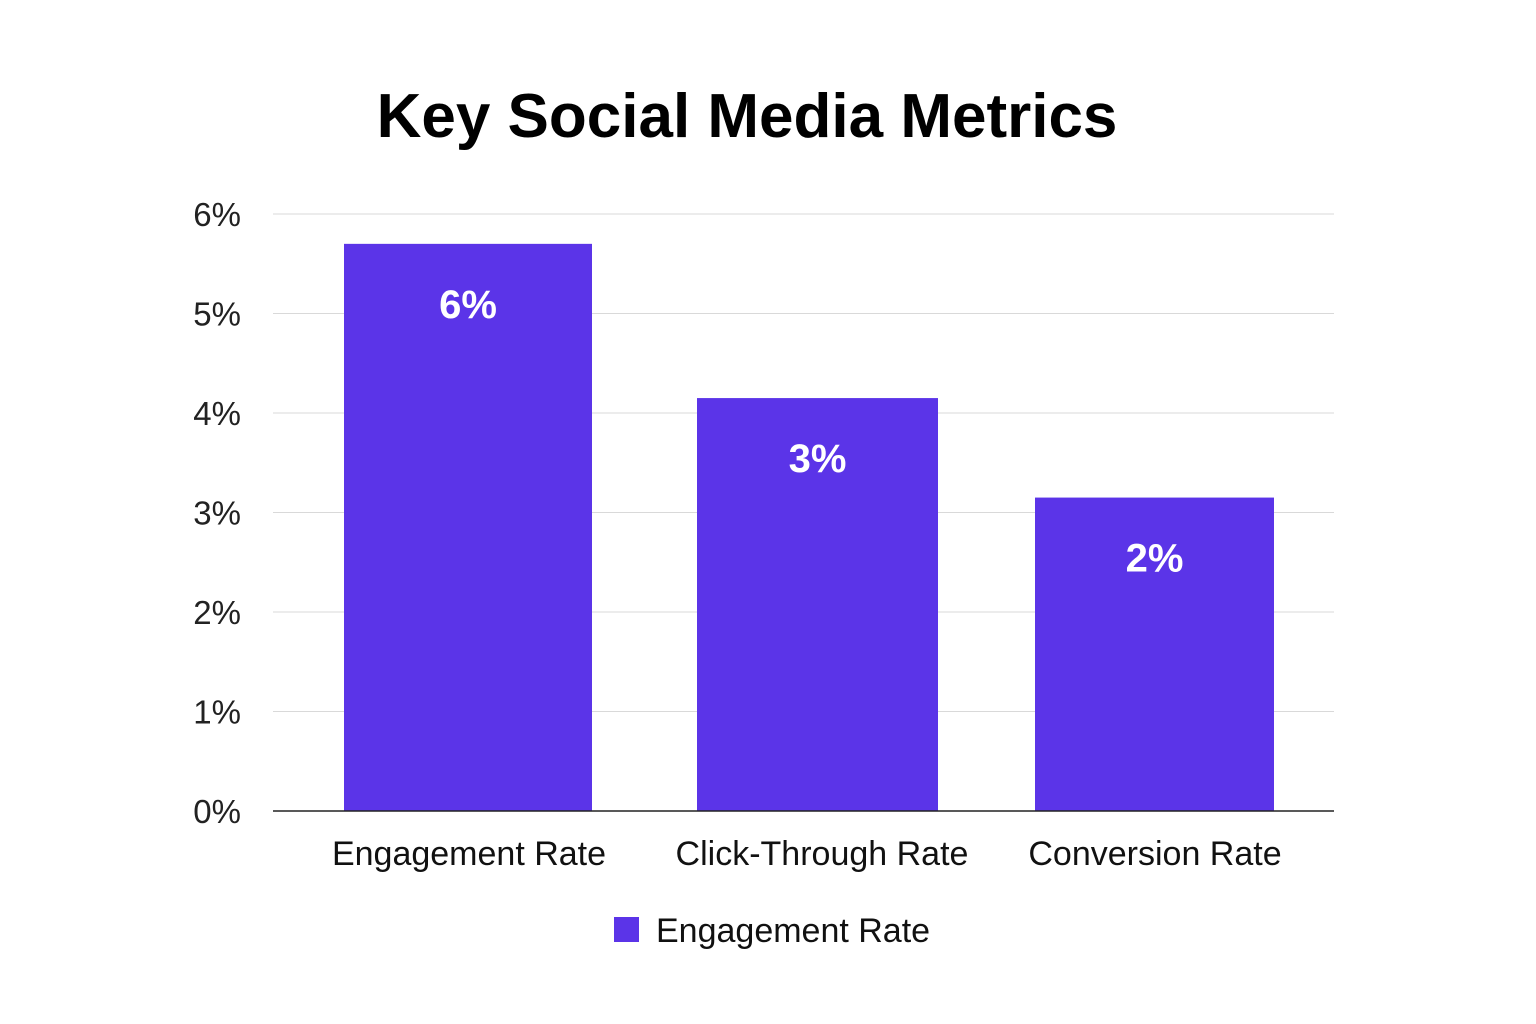 The height and width of the screenshot is (1024, 1536). What do you see at coordinates (818, 459) in the screenshot?
I see `bar-data-label: 3%` at bounding box center [818, 459].